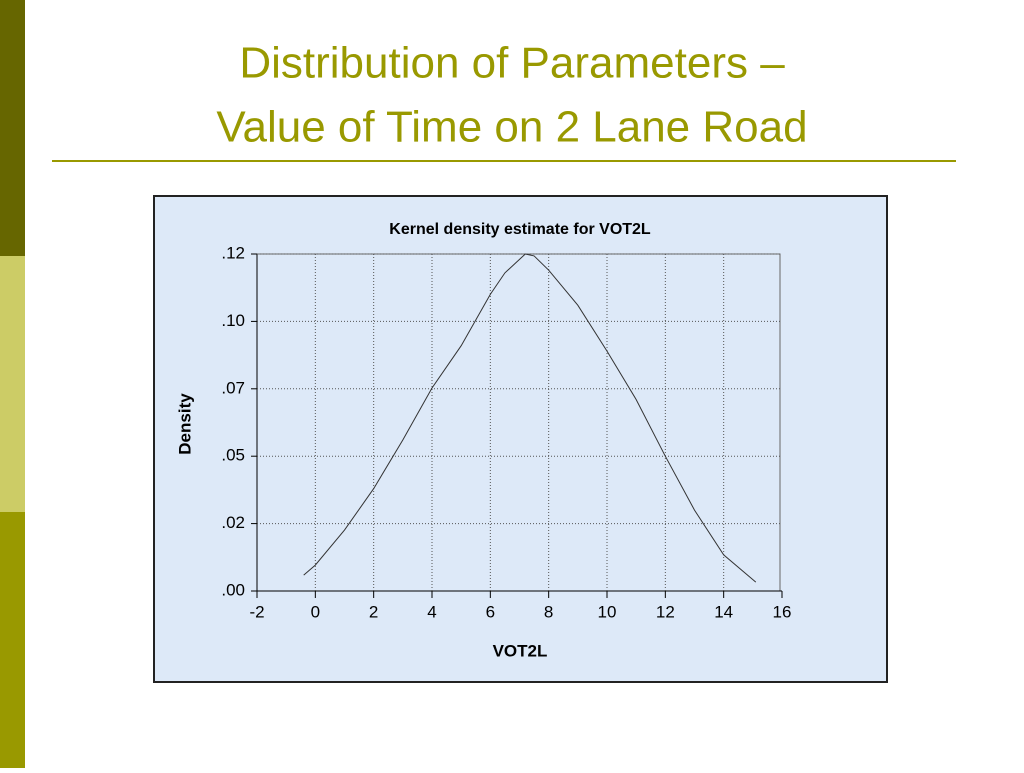  What do you see at coordinates (233, 455) in the screenshot?
I see `y-tick-label: .05` at bounding box center [233, 455].